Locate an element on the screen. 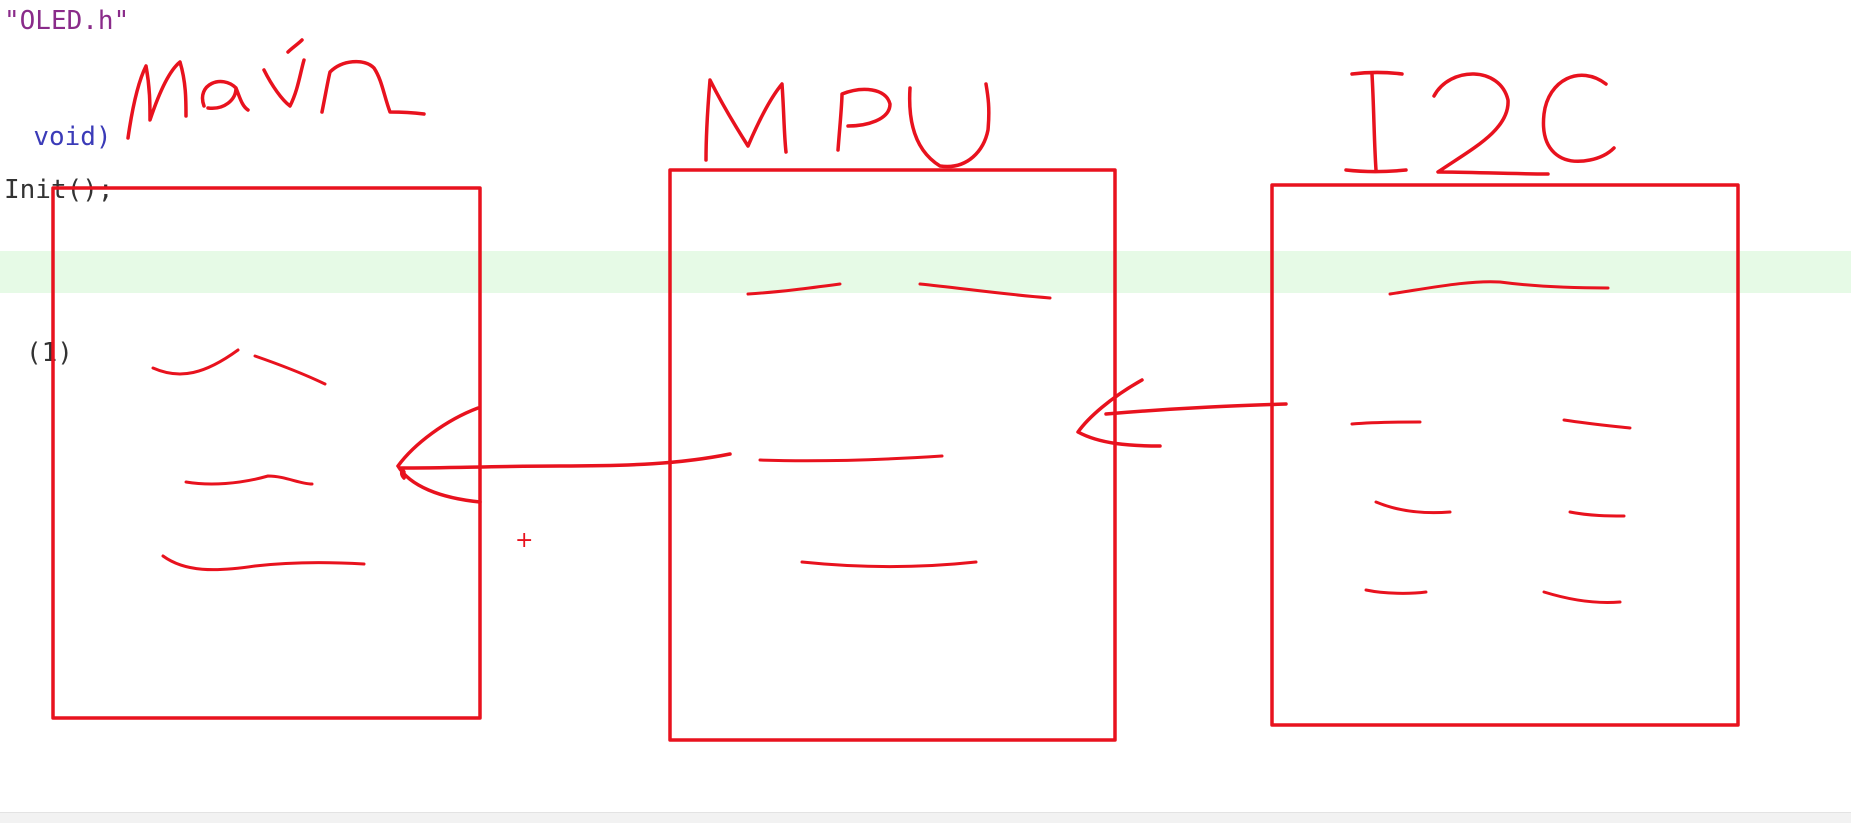  code-line-main-signature: void) is located at coordinates (57, 122).